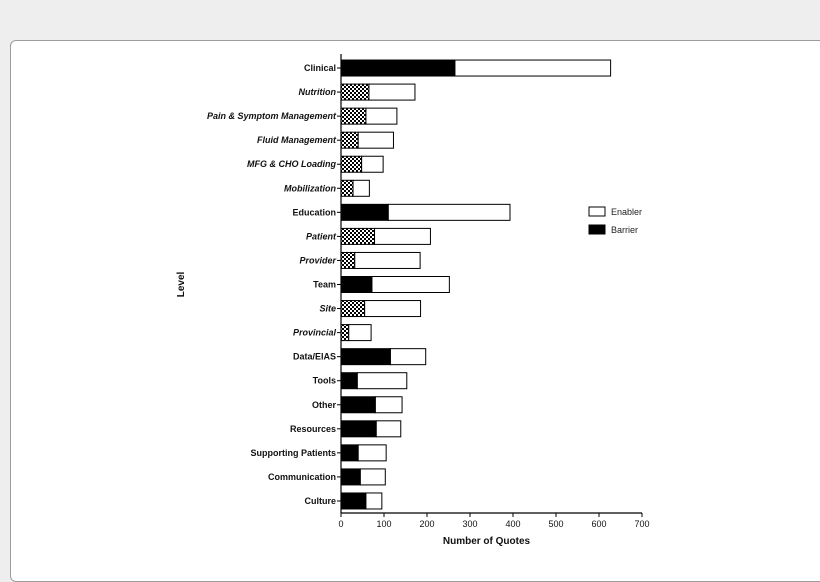 The image size is (820, 582). Describe the element at coordinates (320, 68) in the screenshot. I see `y-tick-label: Clinical` at that location.